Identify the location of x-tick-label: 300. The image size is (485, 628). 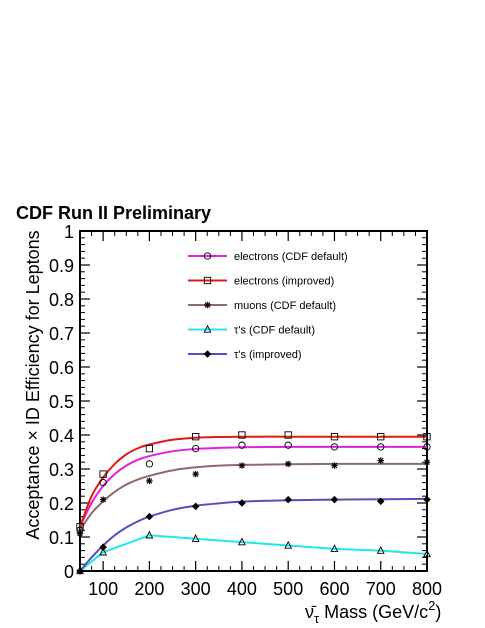
(196, 589).